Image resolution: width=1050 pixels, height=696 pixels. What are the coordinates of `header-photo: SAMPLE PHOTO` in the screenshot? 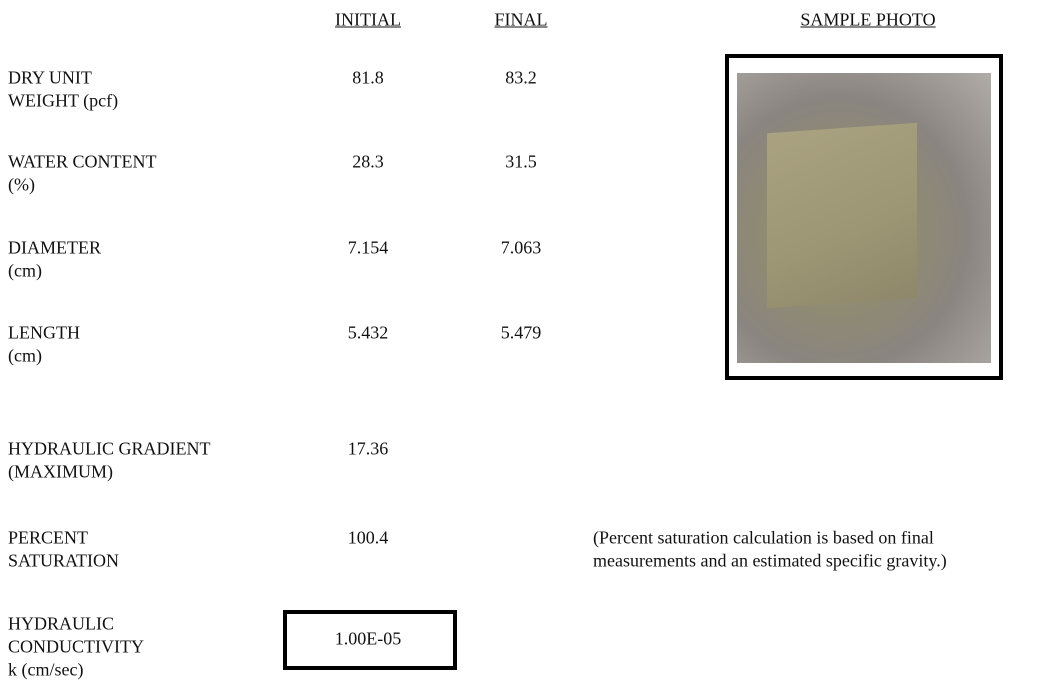 It's located at (868, 19).